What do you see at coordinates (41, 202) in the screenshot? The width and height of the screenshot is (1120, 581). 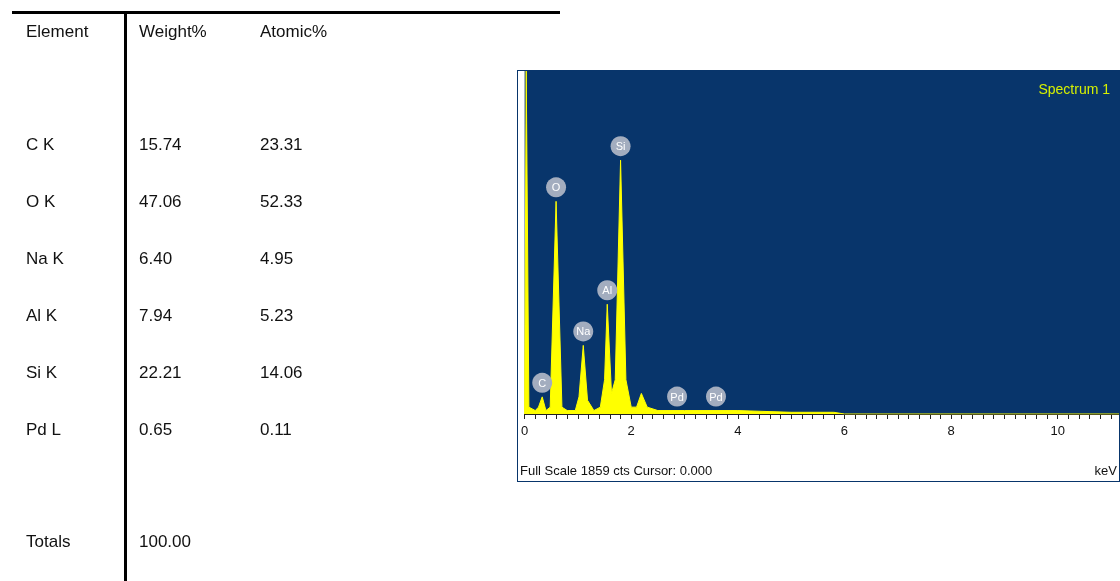 I see `category-label: O K` at bounding box center [41, 202].